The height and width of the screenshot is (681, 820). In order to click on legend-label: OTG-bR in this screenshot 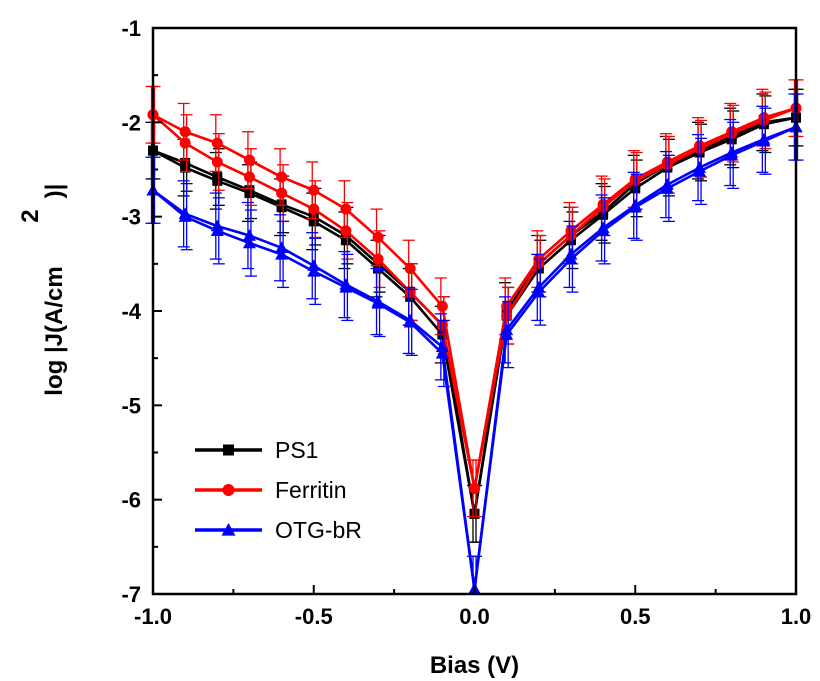, I will do `click(318, 530)`.